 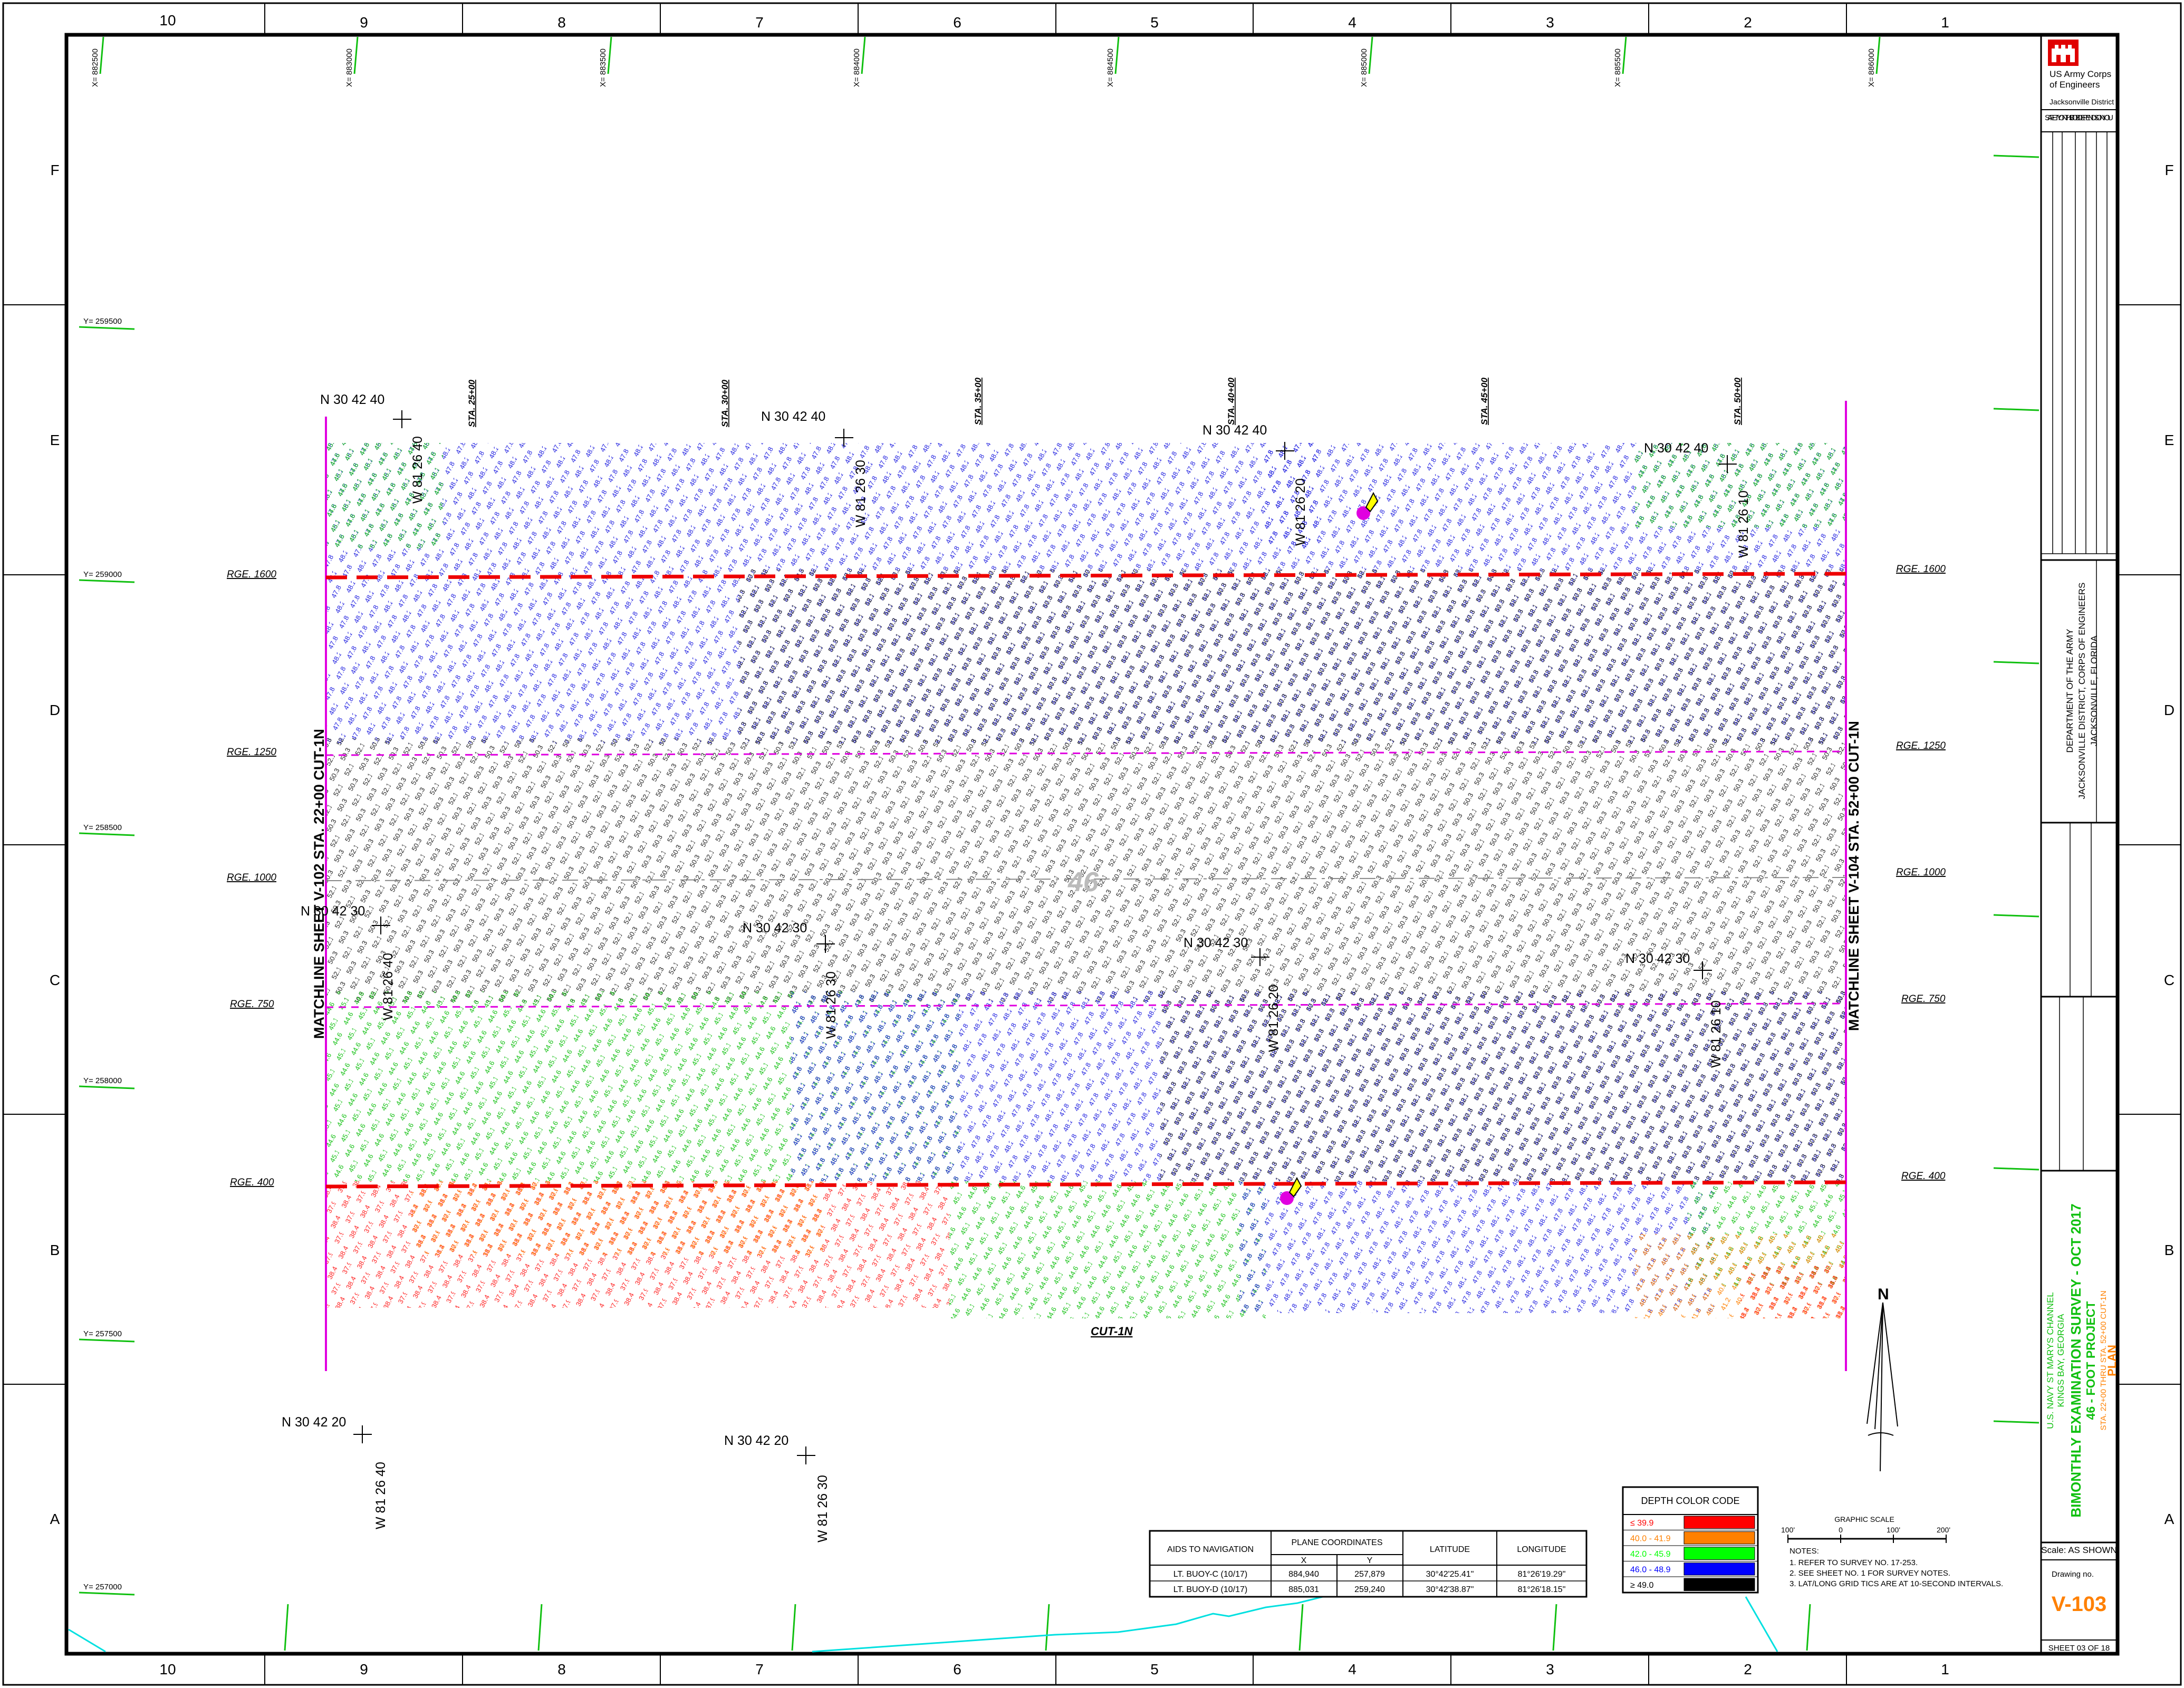 I want to click on row-label-left: B, so click(x=55, y=1250).